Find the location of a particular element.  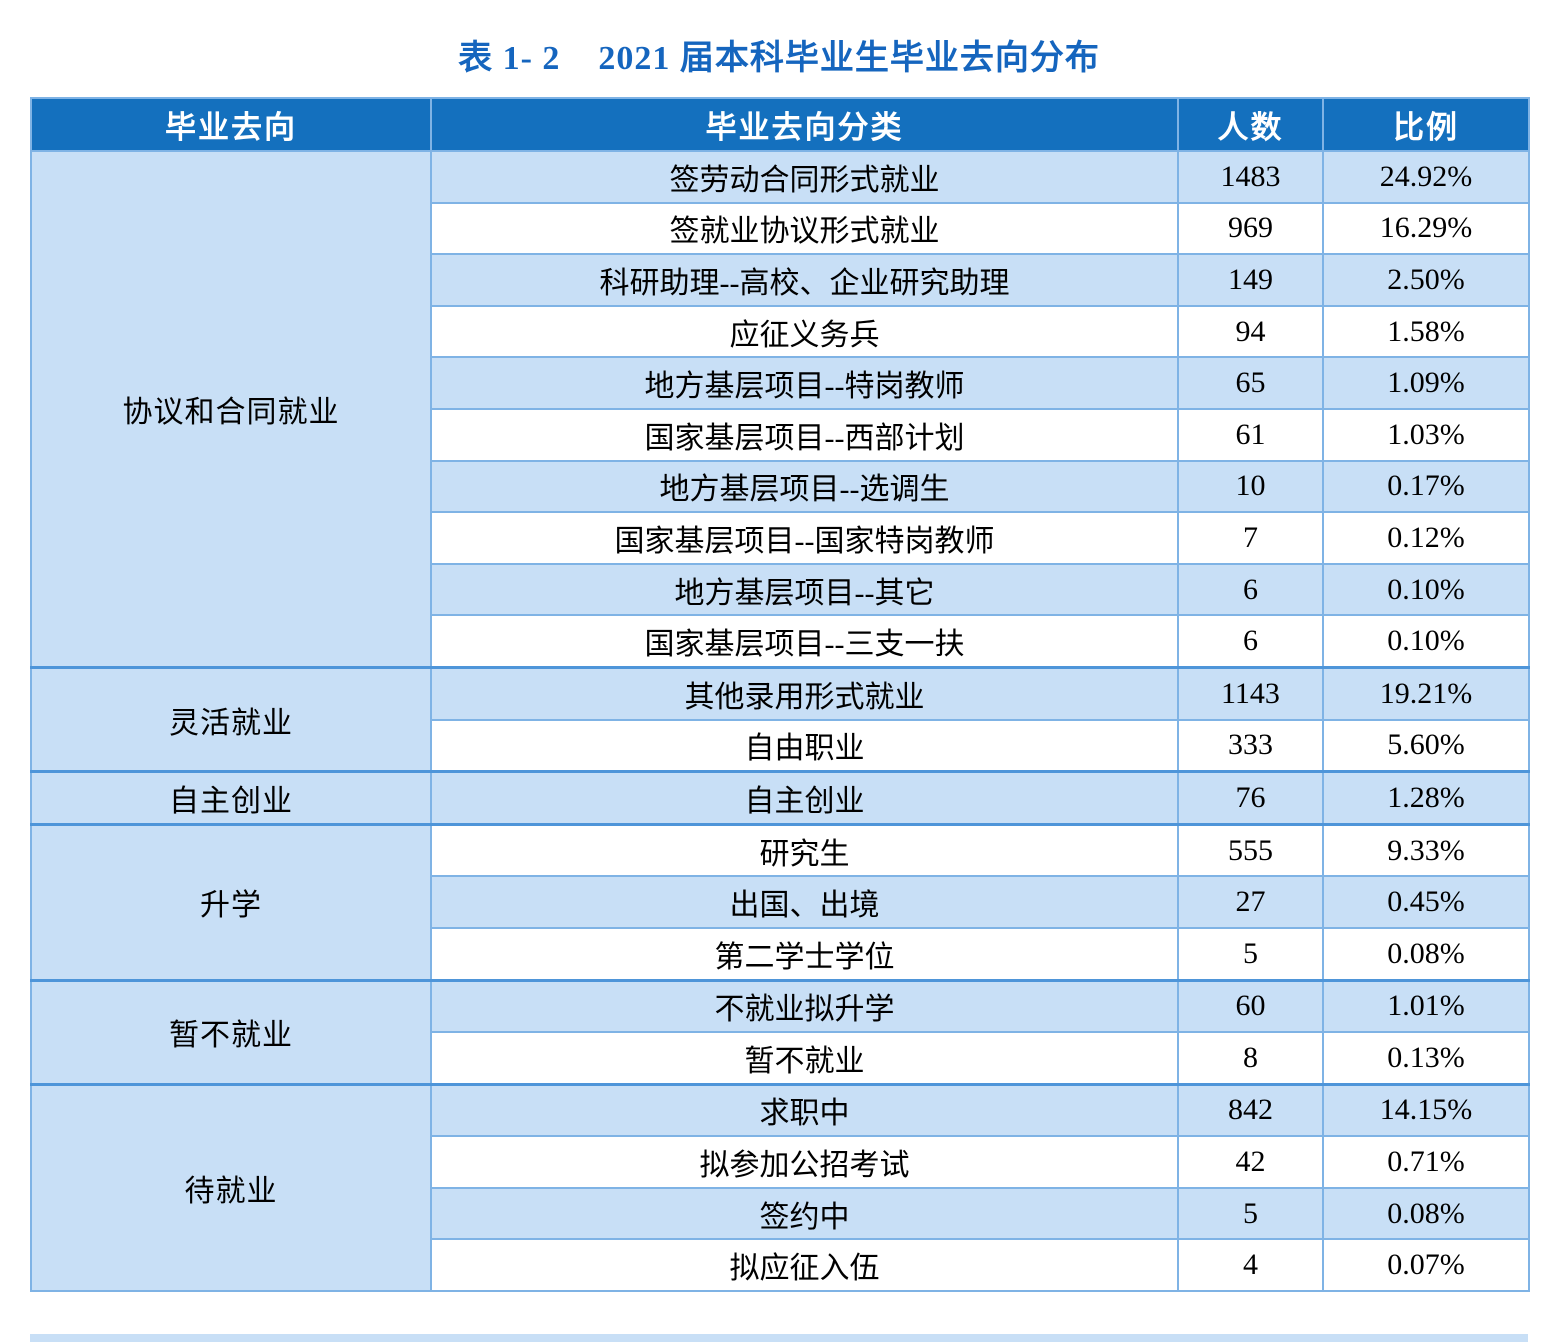

count-cell: 842 is located at coordinates (1250, 1110).